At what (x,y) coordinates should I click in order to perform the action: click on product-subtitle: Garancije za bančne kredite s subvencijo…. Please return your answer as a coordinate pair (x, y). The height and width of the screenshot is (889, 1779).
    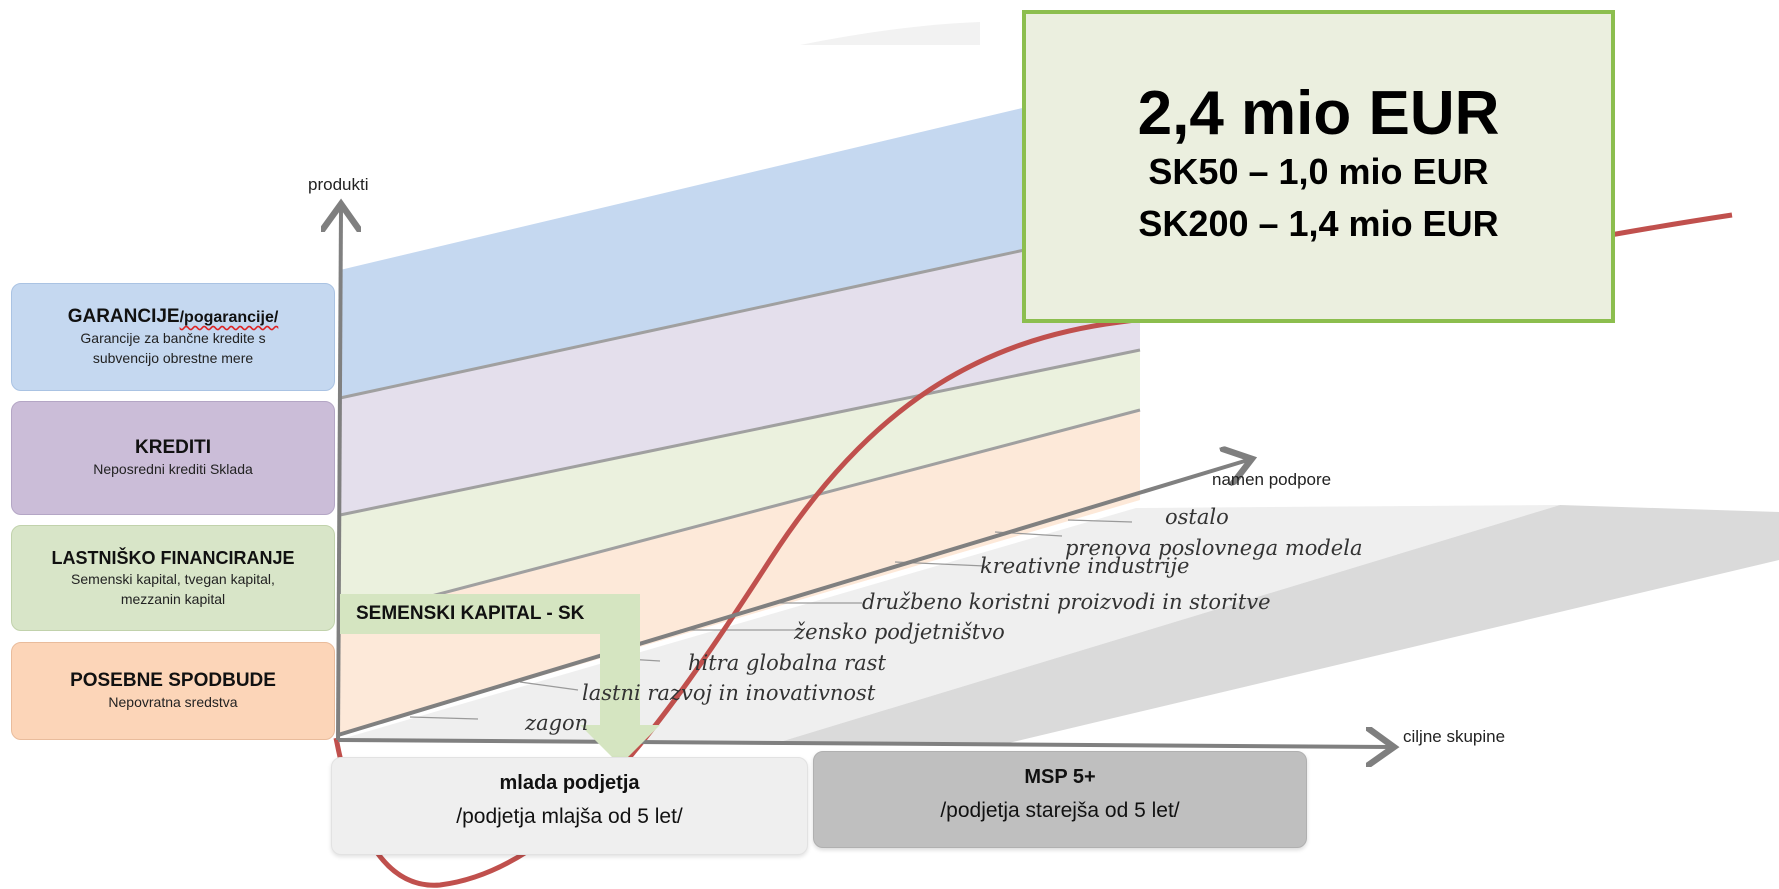
    Looking at the image, I should click on (173, 348).